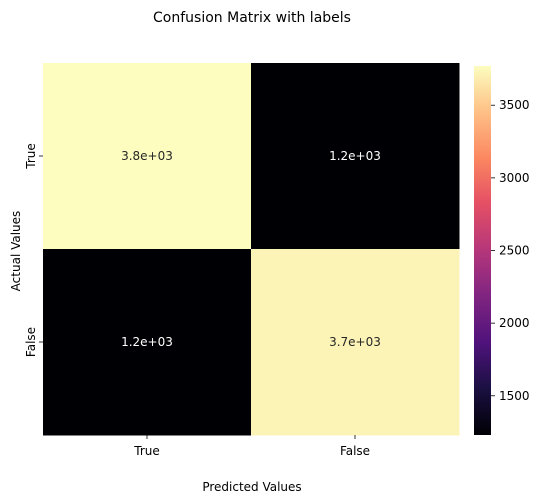  I want to click on chart-title: Confusion Matrix with labels, so click(252, 18).